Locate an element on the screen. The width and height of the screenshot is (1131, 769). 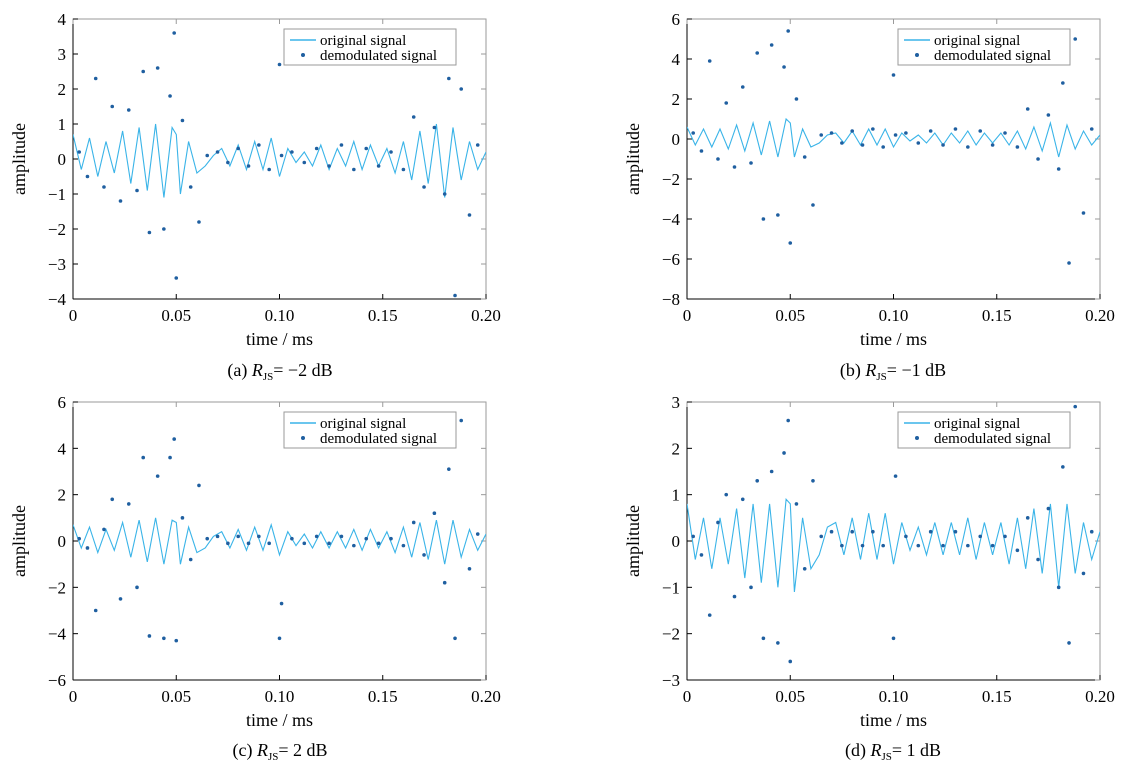
y-tick-label: 4 is located at coordinates (676, 59).